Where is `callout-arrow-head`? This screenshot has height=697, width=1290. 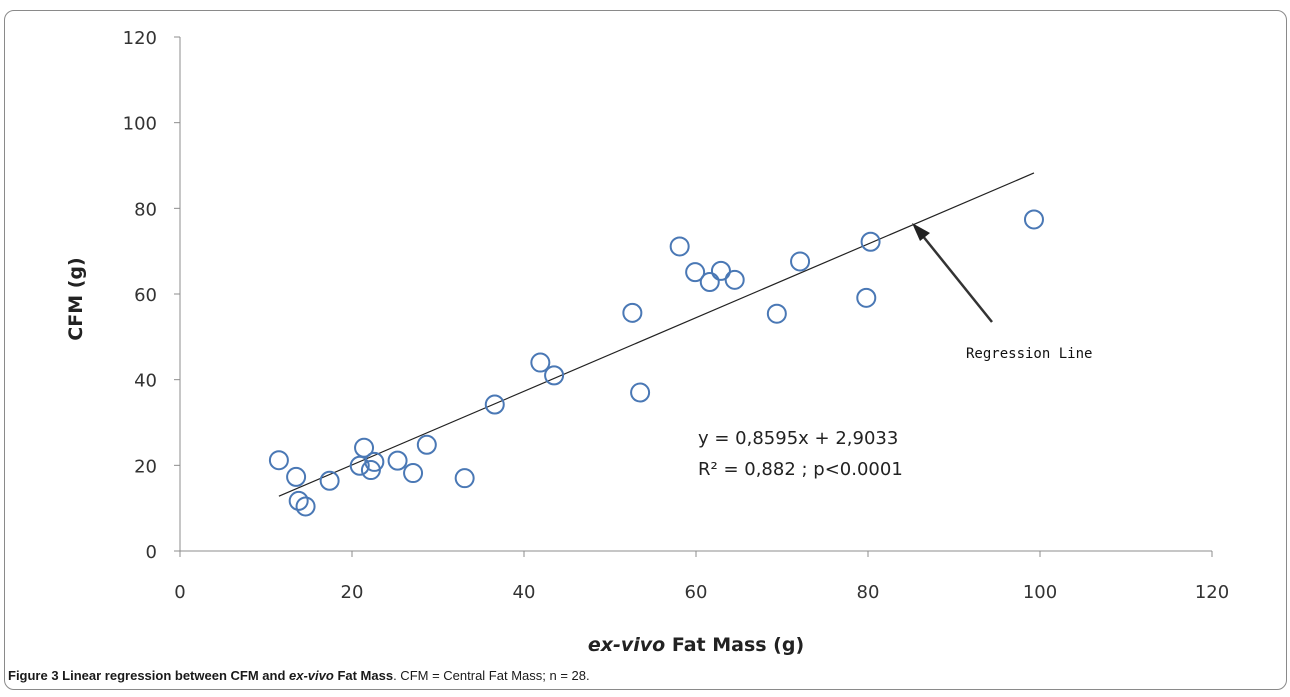
callout-arrow-head is located at coordinates (921, 232).